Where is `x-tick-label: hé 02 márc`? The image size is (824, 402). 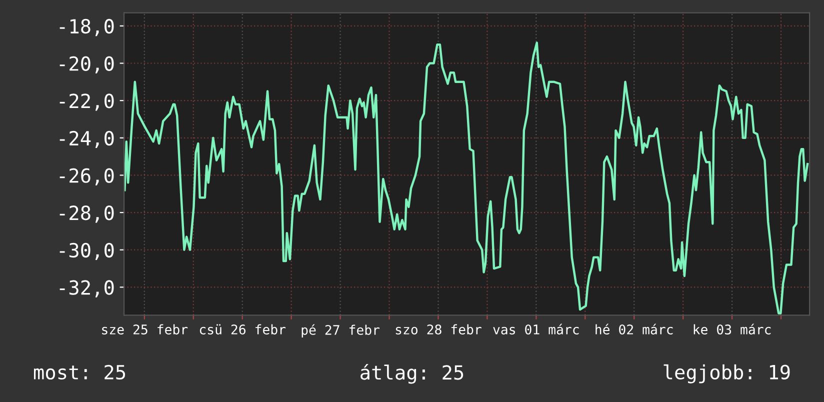 x-tick-label: hé 02 márc is located at coordinates (634, 329).